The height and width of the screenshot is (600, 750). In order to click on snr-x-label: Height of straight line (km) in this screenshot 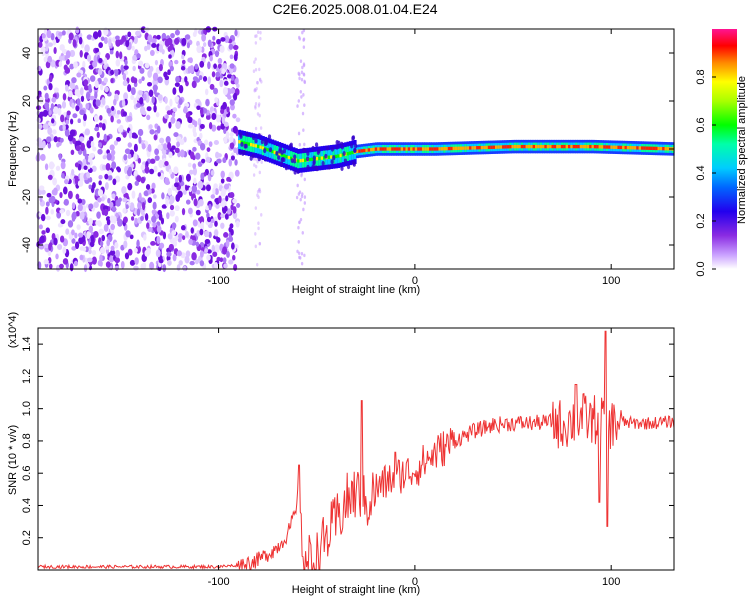, I will do `click(356, 590)`.